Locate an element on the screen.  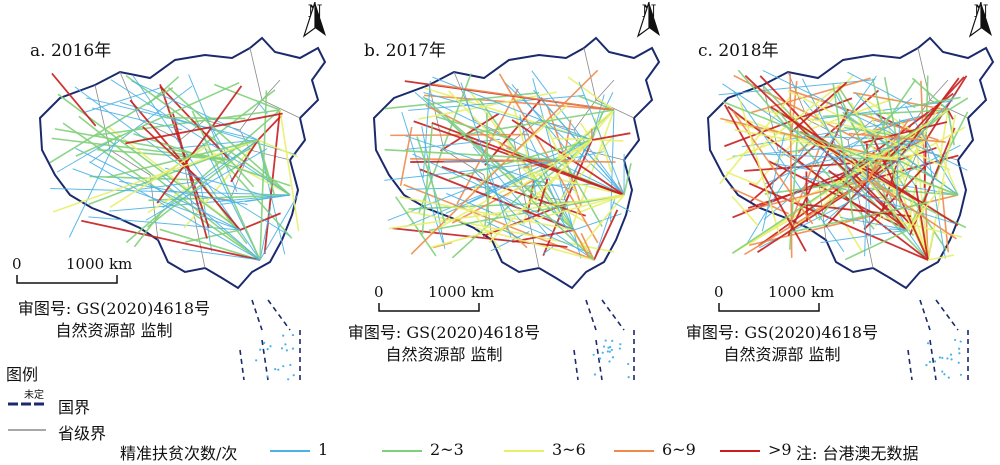
panel-title-2017: b. 2017年 is located at coordinates (405, 51).